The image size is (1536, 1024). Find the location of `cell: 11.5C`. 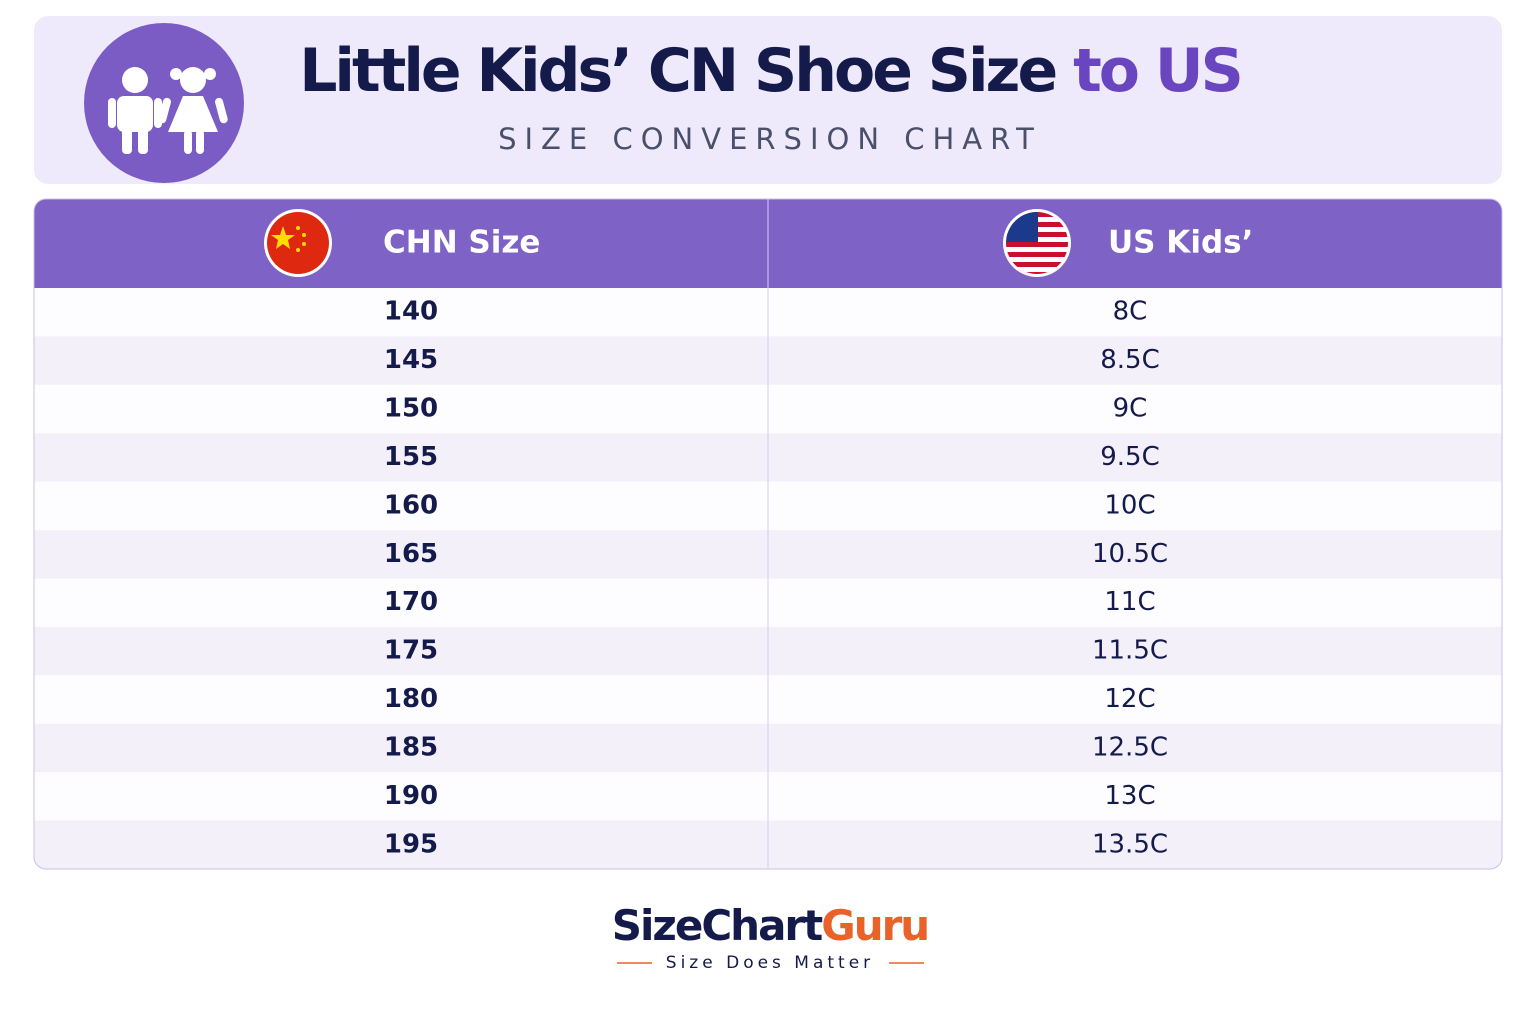

cell: 11.5C is located at coordinates (1130, 651).